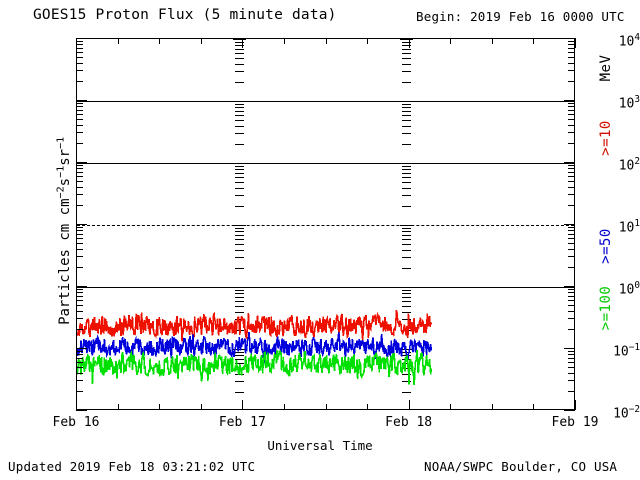  Describe the element at coordinates (521, 466) in the screenshot. I see `source-attribution: NOAA/SWPC Boulder, CO USA` at that location.